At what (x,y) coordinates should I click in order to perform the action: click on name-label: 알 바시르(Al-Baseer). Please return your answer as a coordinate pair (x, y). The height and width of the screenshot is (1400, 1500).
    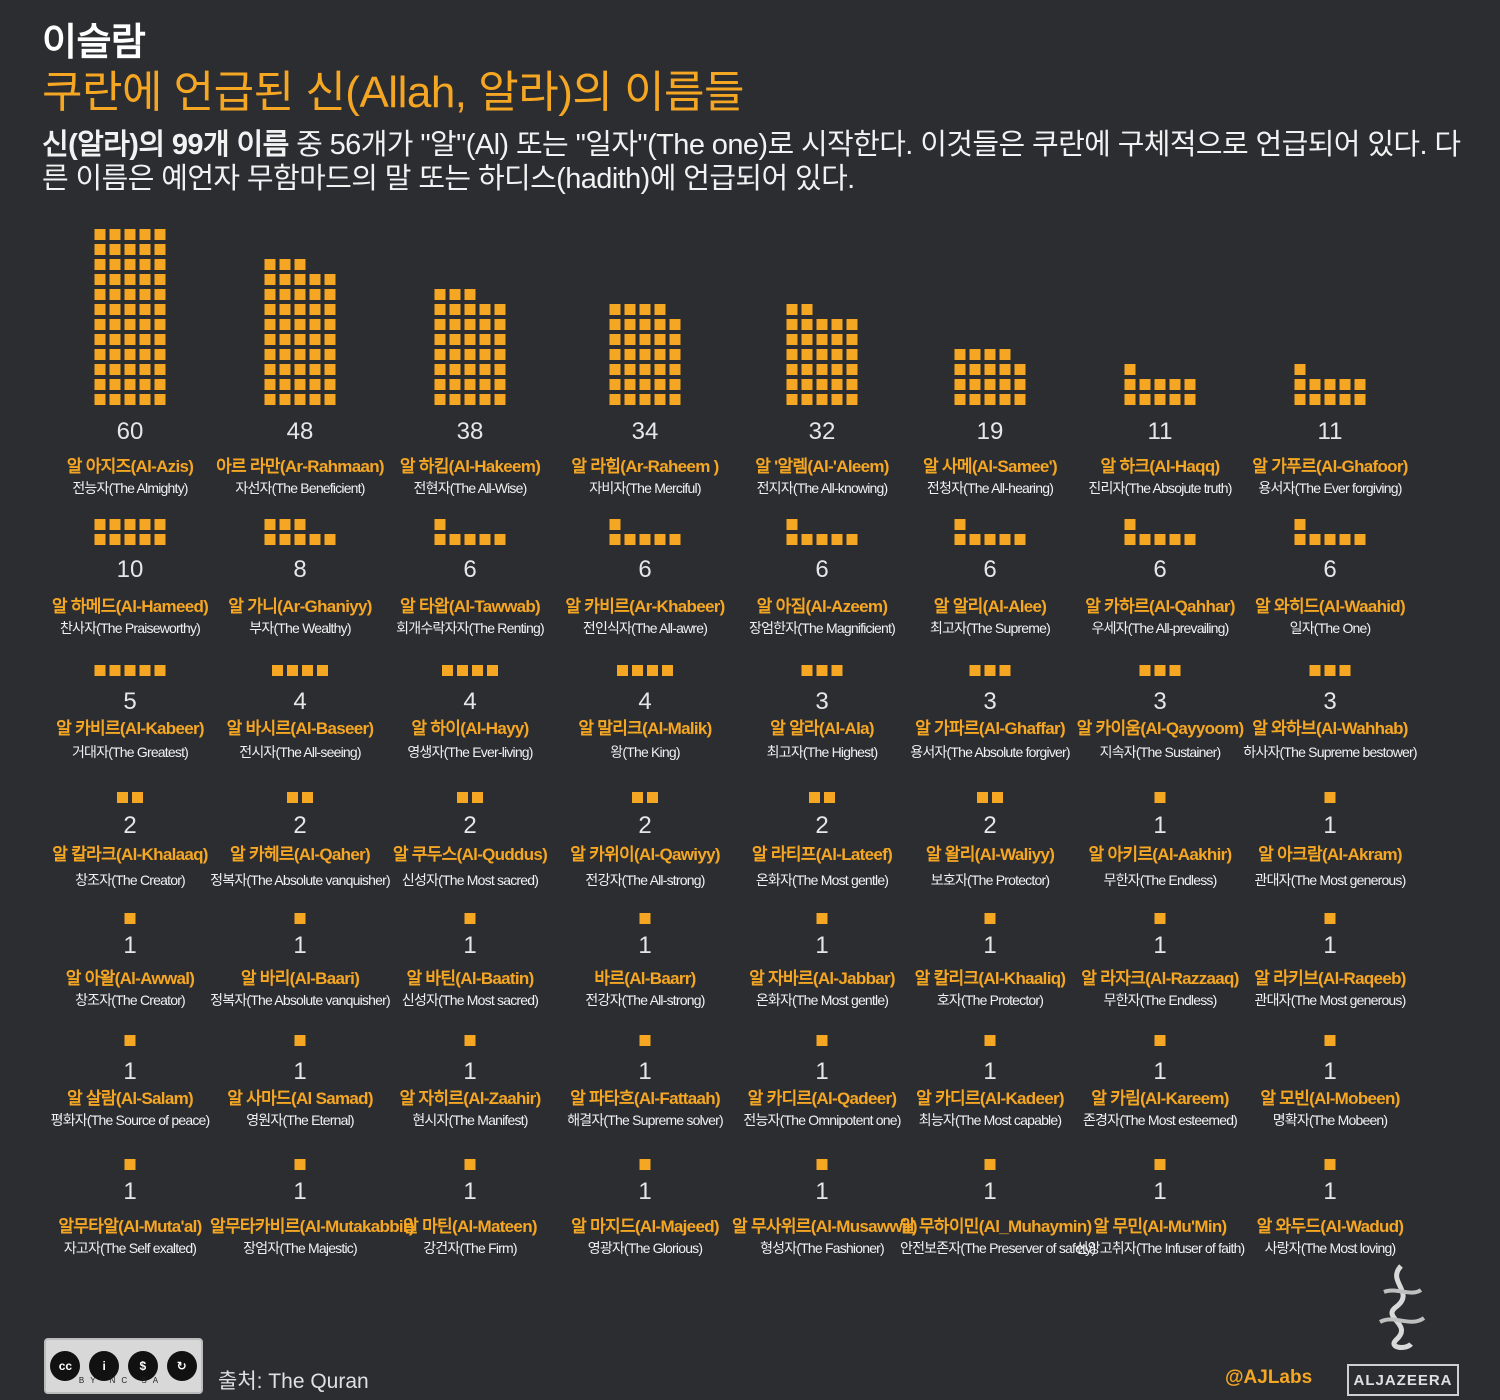
    Looking at the image, I should click on (300, 728).